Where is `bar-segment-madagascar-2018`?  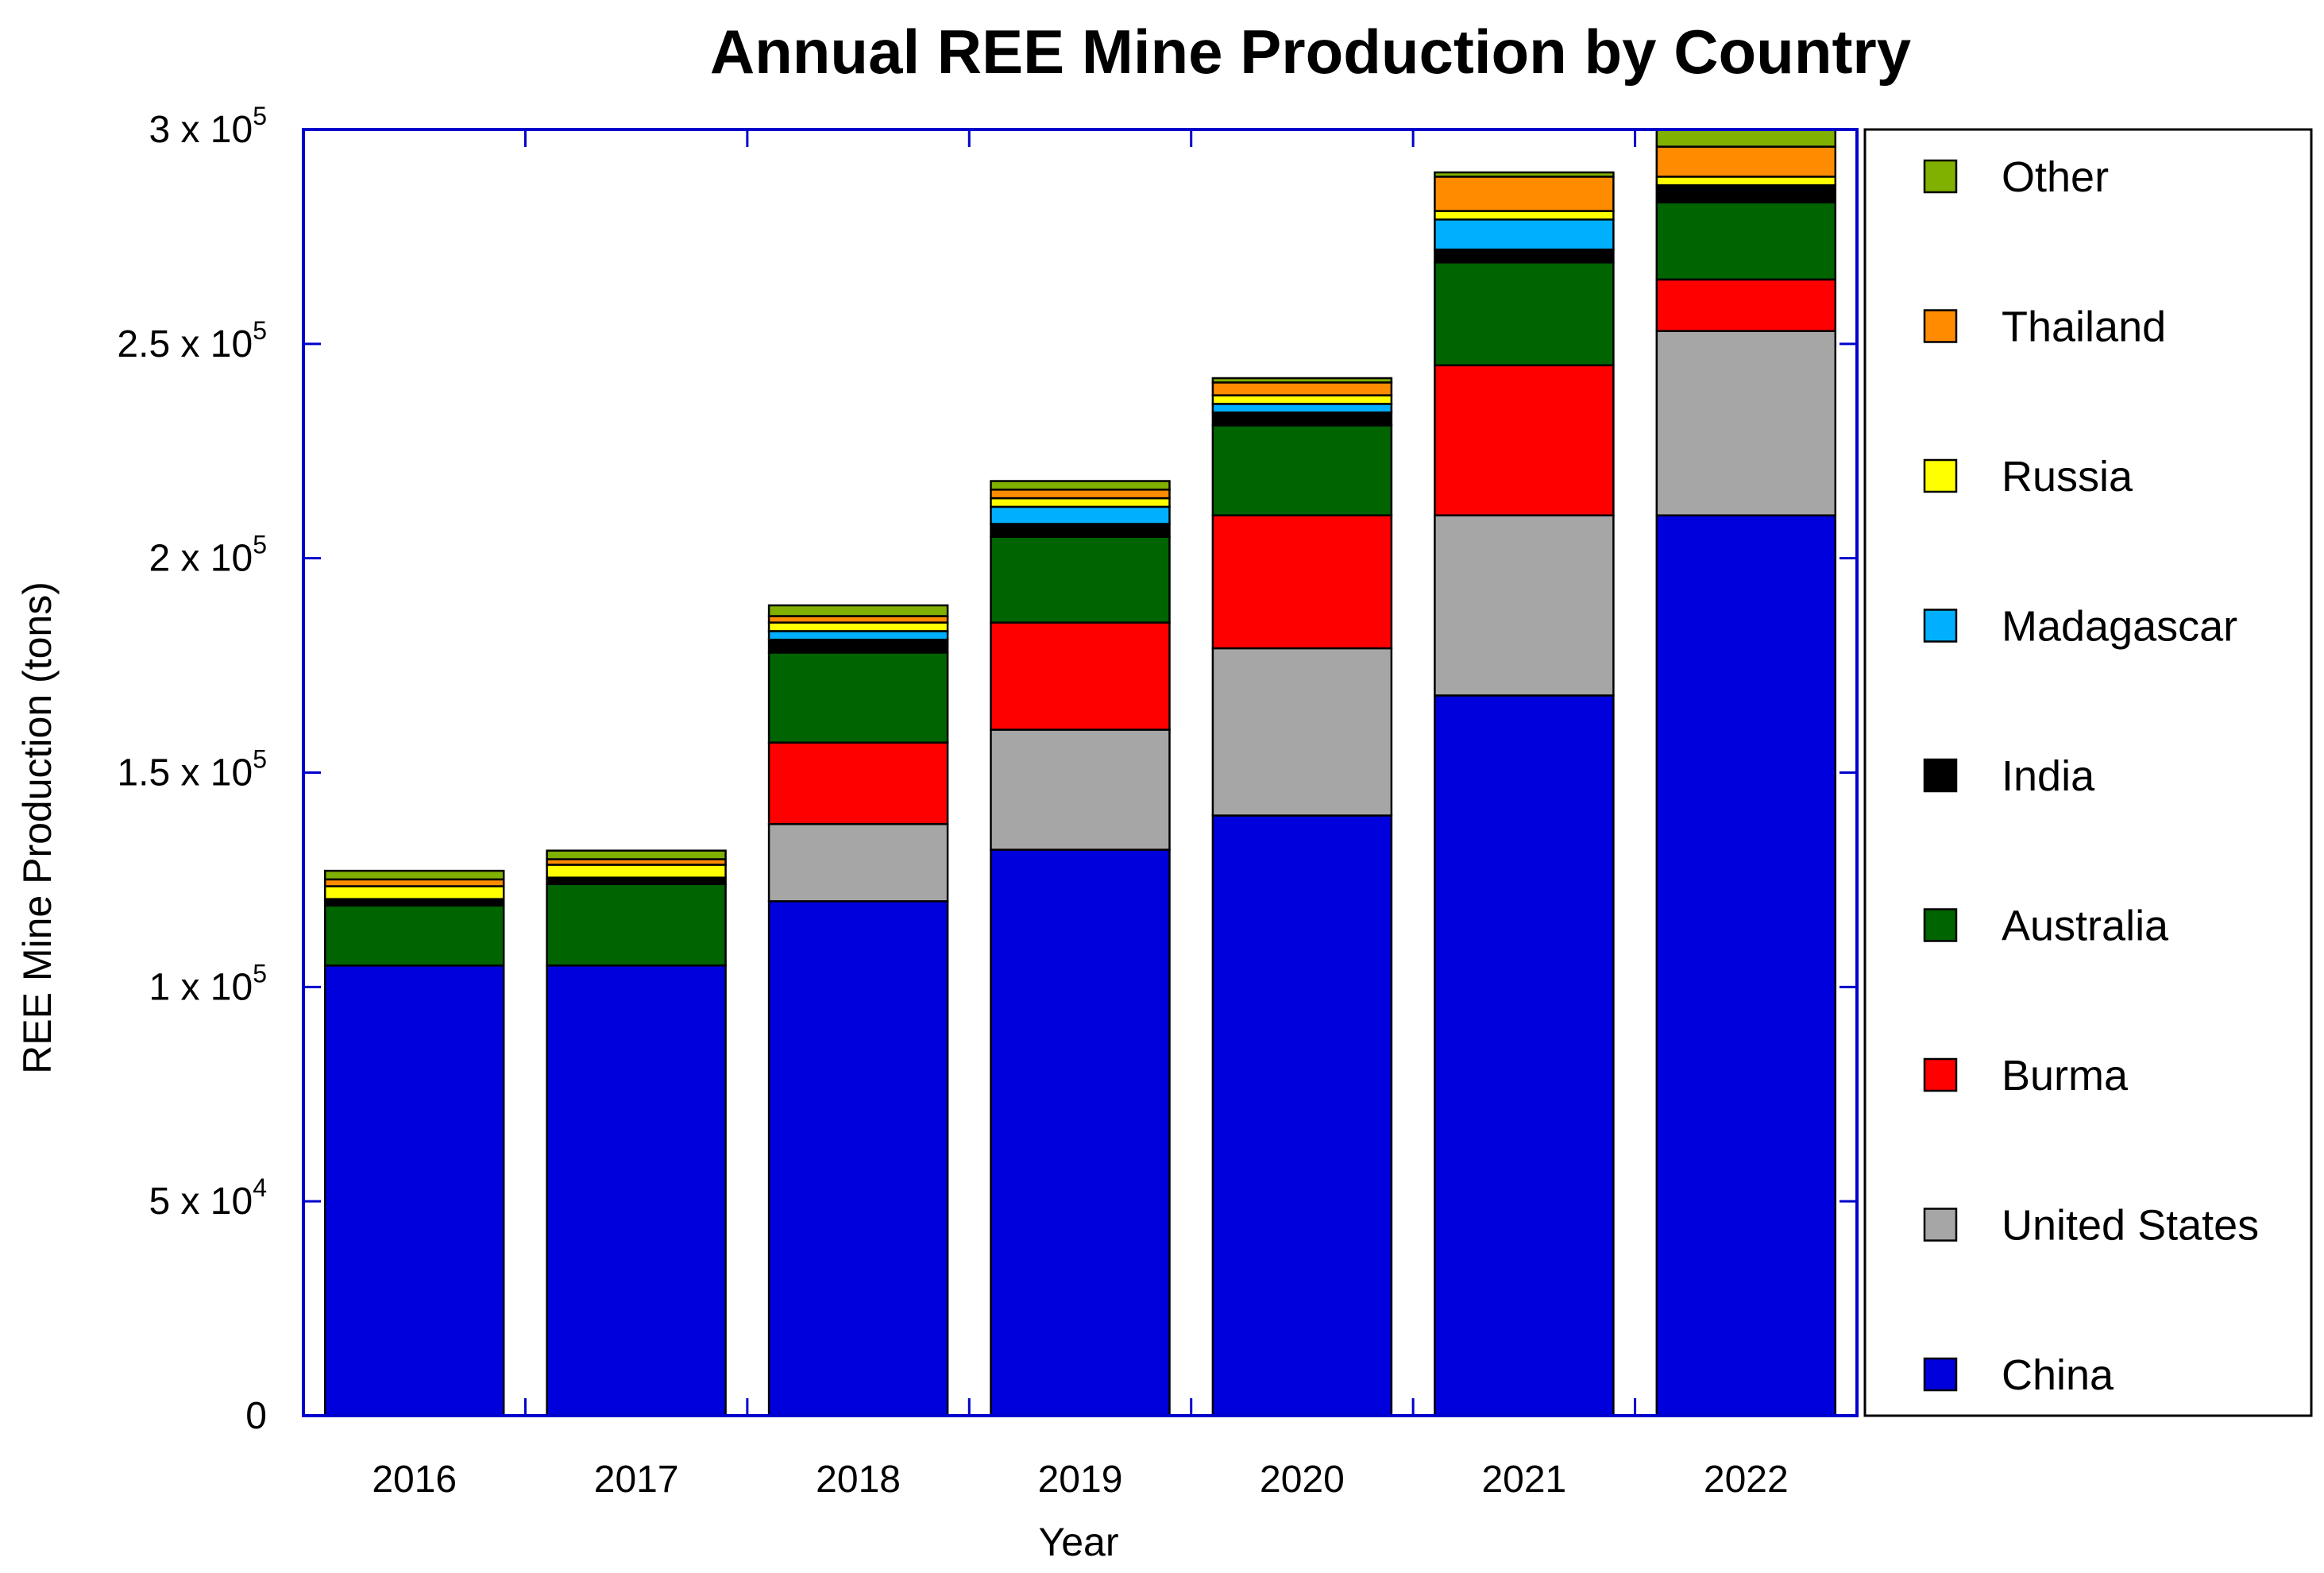 bar-segment-madagascar-2018 is located at coordinates (858, 635).